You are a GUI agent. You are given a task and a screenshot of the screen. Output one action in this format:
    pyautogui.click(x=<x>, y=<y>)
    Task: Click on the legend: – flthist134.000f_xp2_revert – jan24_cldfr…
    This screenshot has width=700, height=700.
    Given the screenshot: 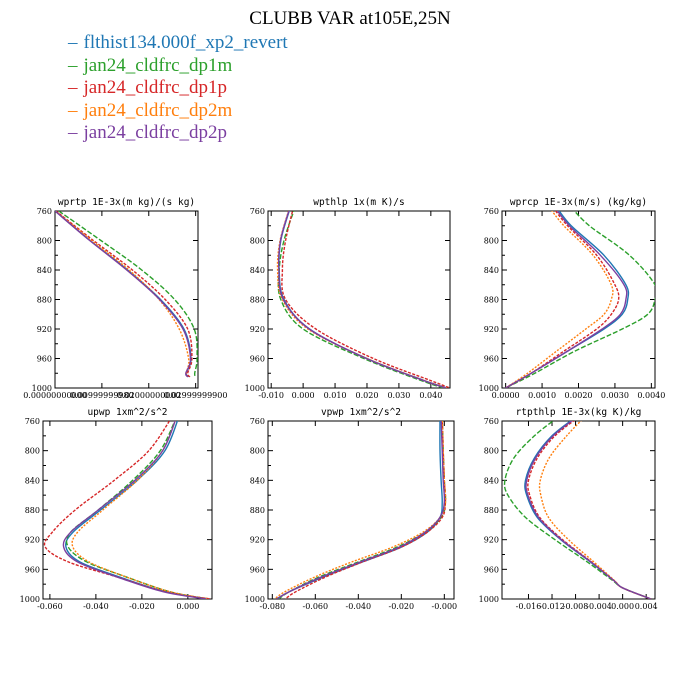 What is the action you would take?
    pyautogui.click(x=178, y=88)
    